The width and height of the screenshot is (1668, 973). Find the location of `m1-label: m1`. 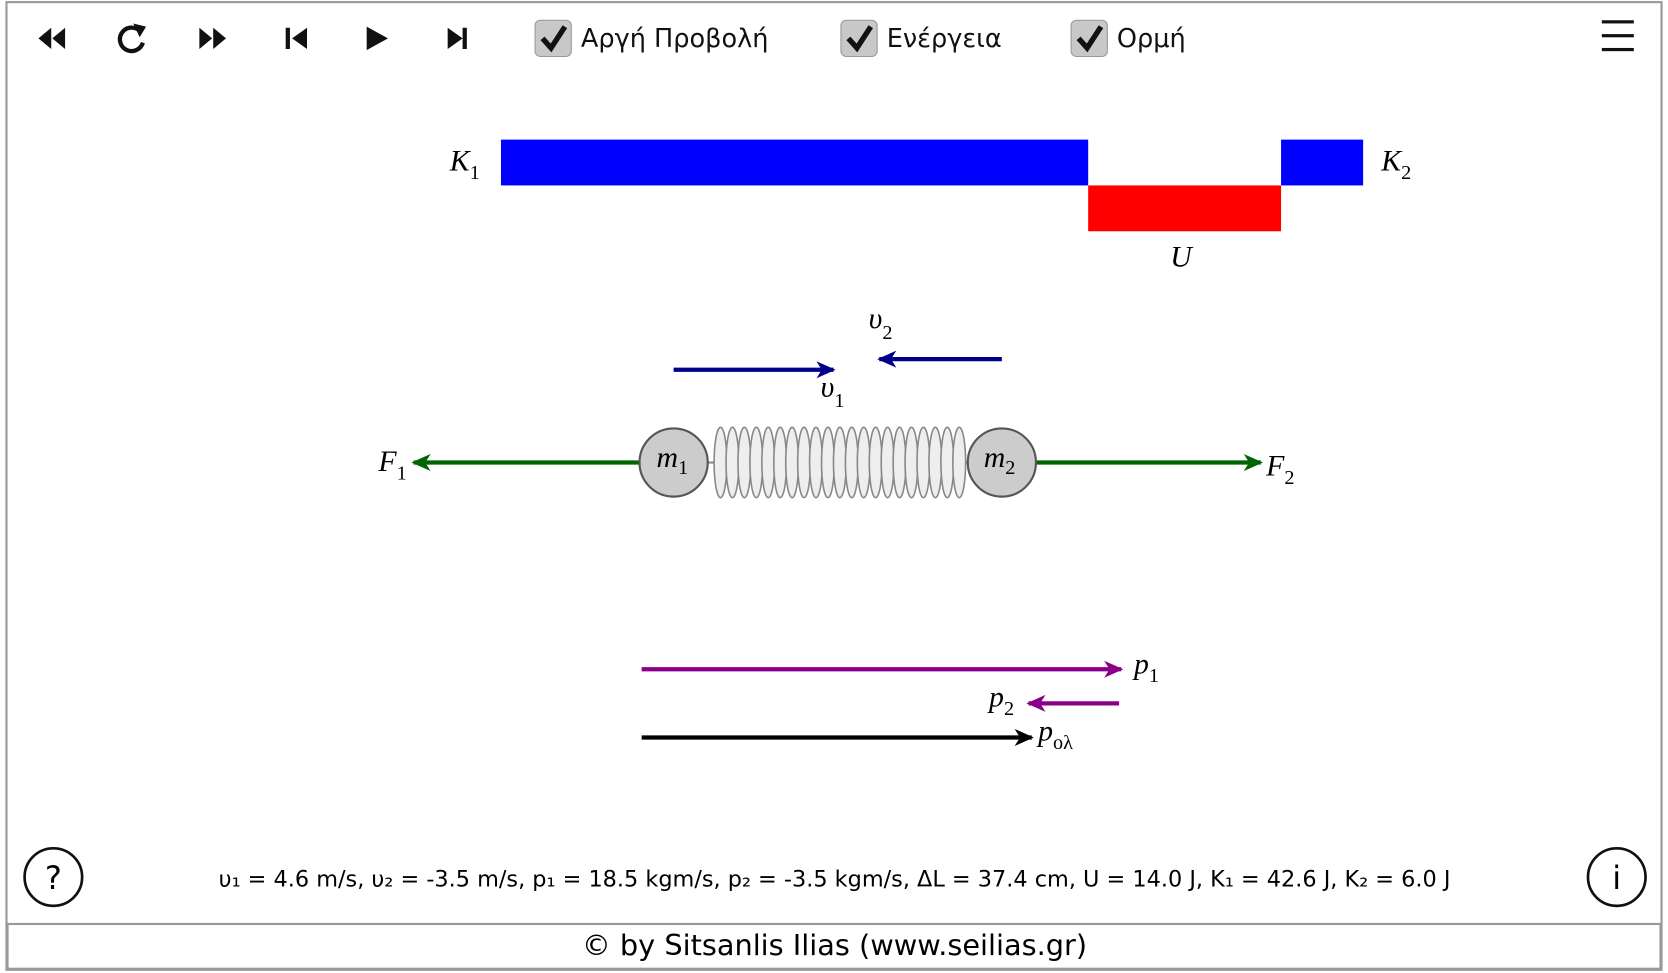

m1-label: m1 is located at coordinates (673, 460).